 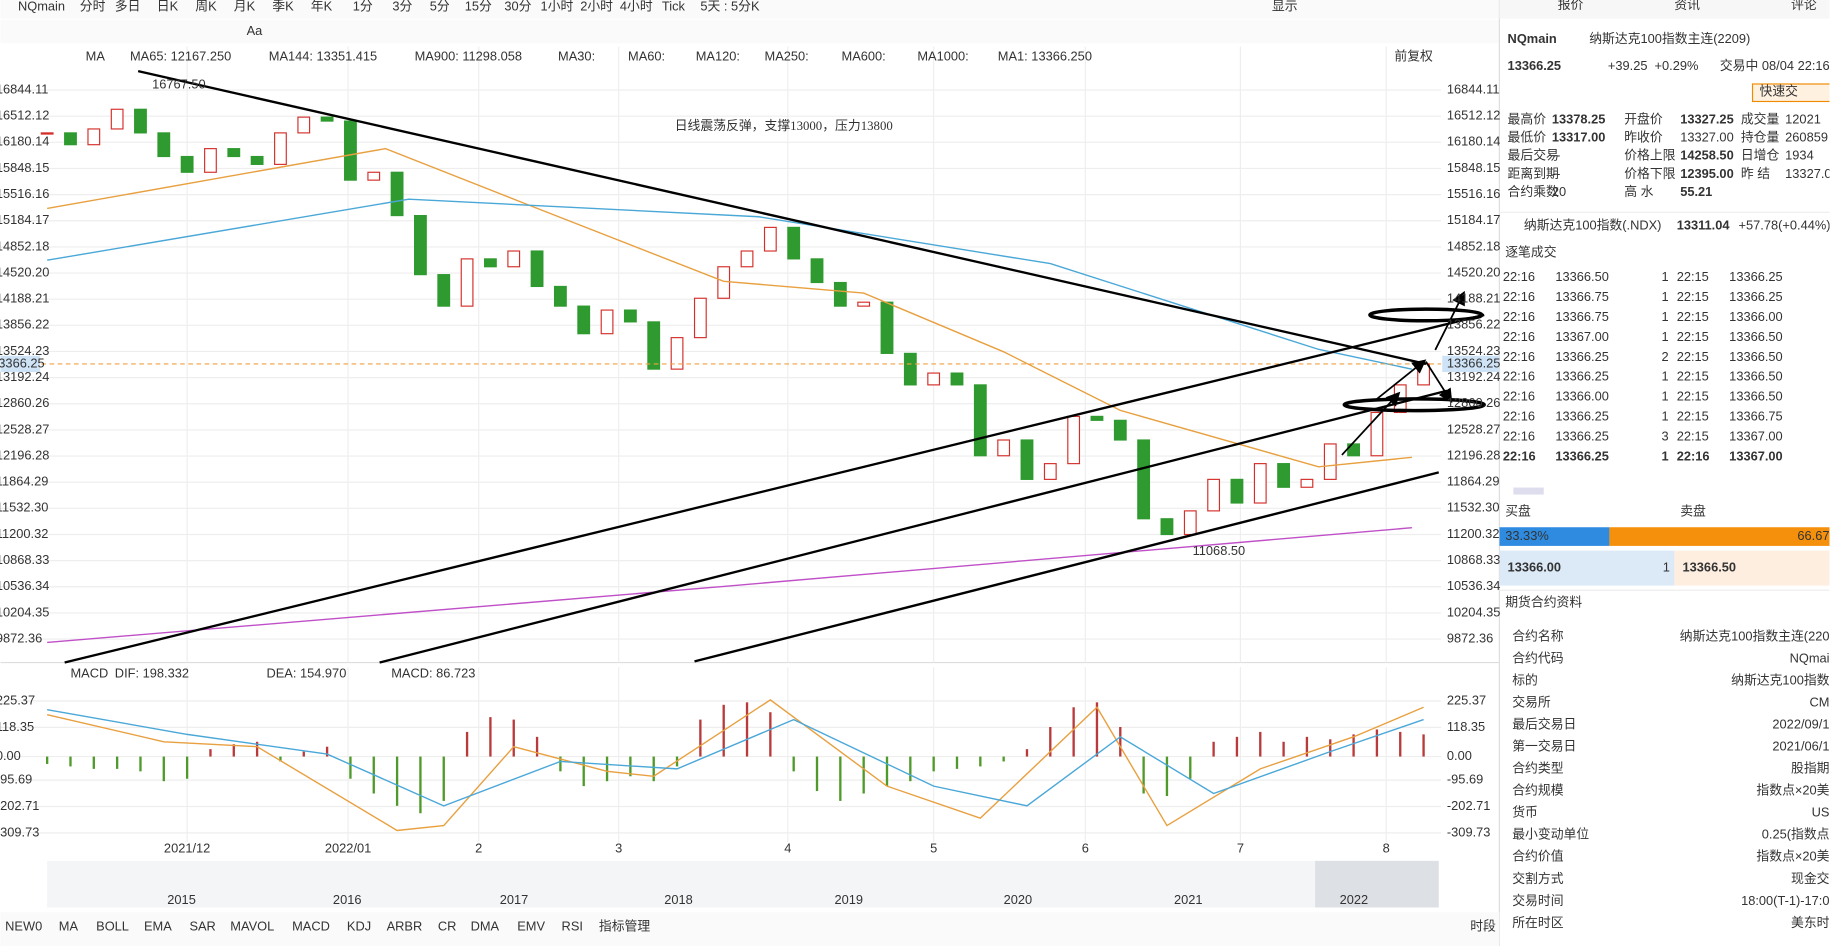 What do you see at coordinates (1638, 191) in the screenshot?
I see `stat-label: 高 水` at bounding box center [1638, 191].